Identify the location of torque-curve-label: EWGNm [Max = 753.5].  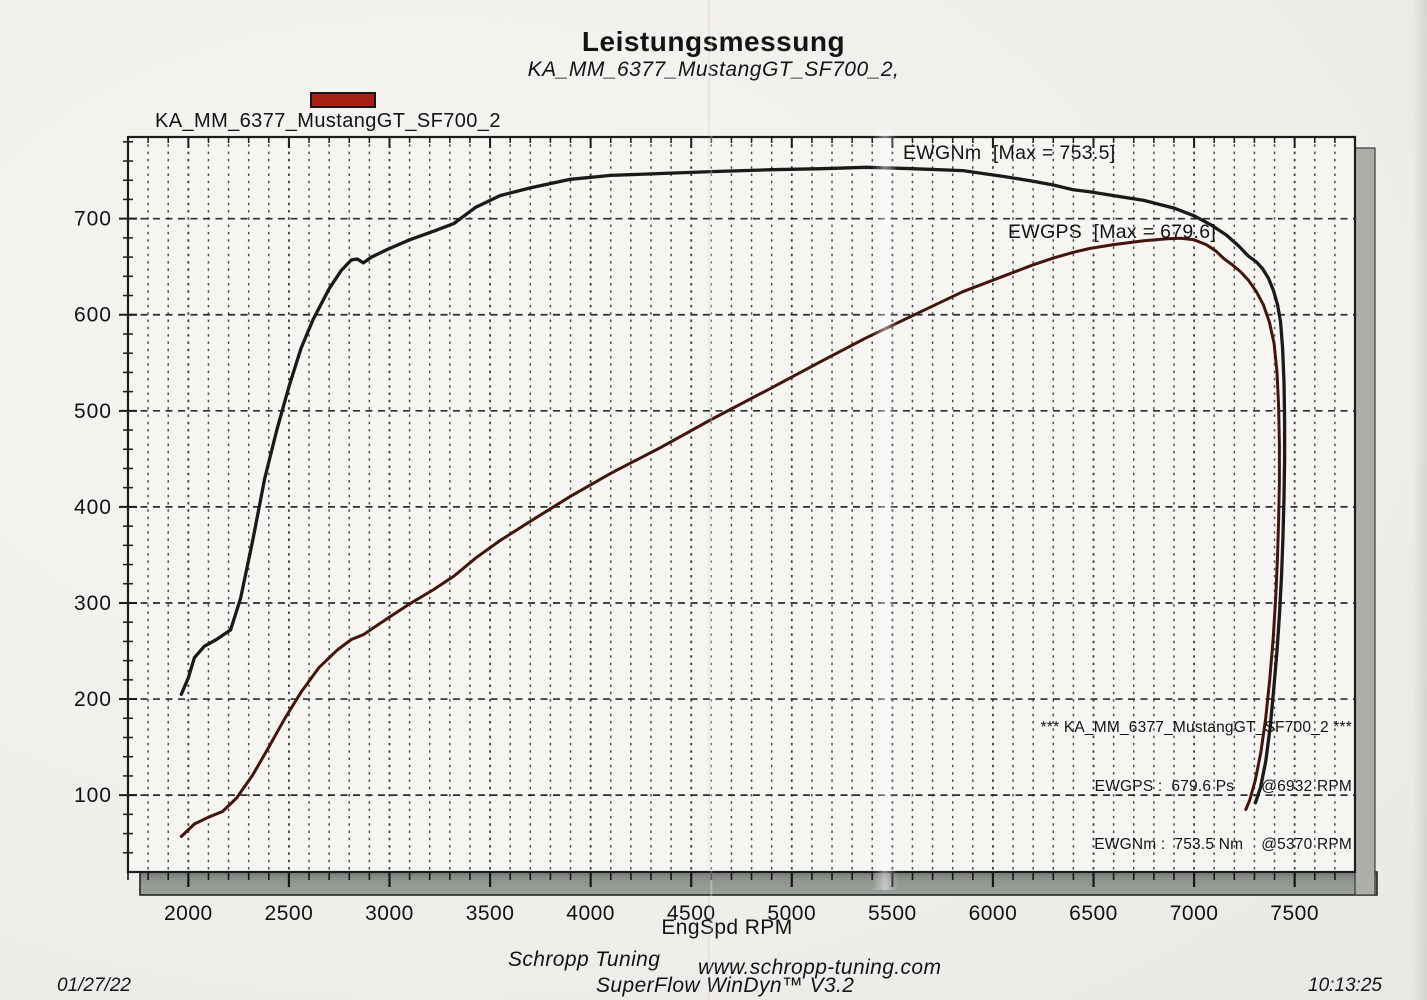
(1009, 153).